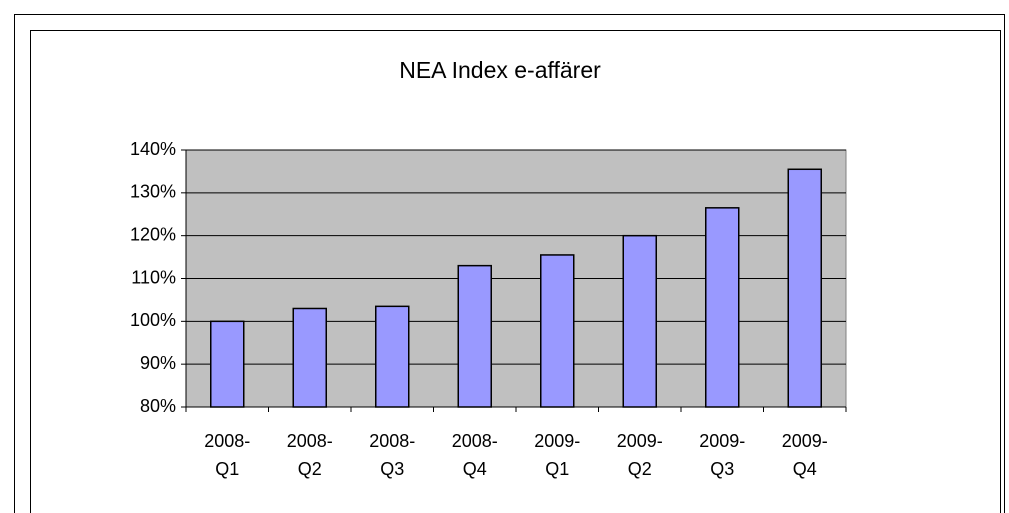 The height and width of the screenshot is (513, 1009). What do you see at coordinates (310, 455) in the screenshot?
I see `x-tick-label: 2008-Q2` at bounding box center [310, 455].